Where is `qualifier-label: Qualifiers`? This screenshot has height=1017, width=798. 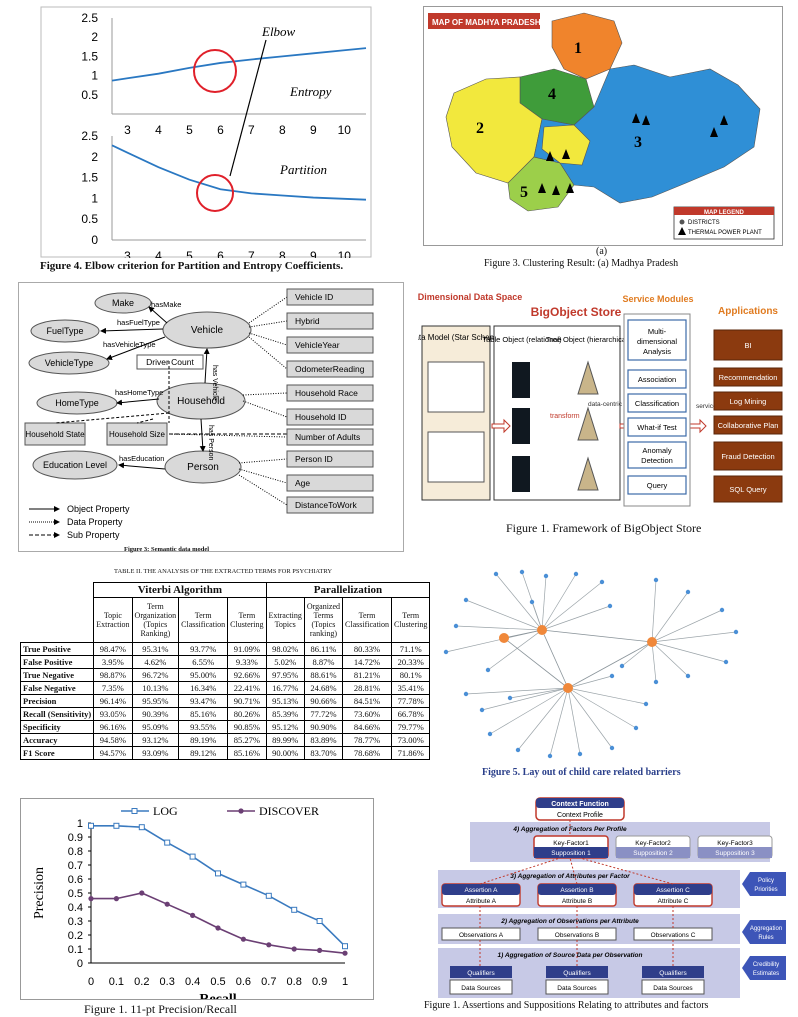 qualifier-label: Qualifiers is located at coordinates (481, 973).